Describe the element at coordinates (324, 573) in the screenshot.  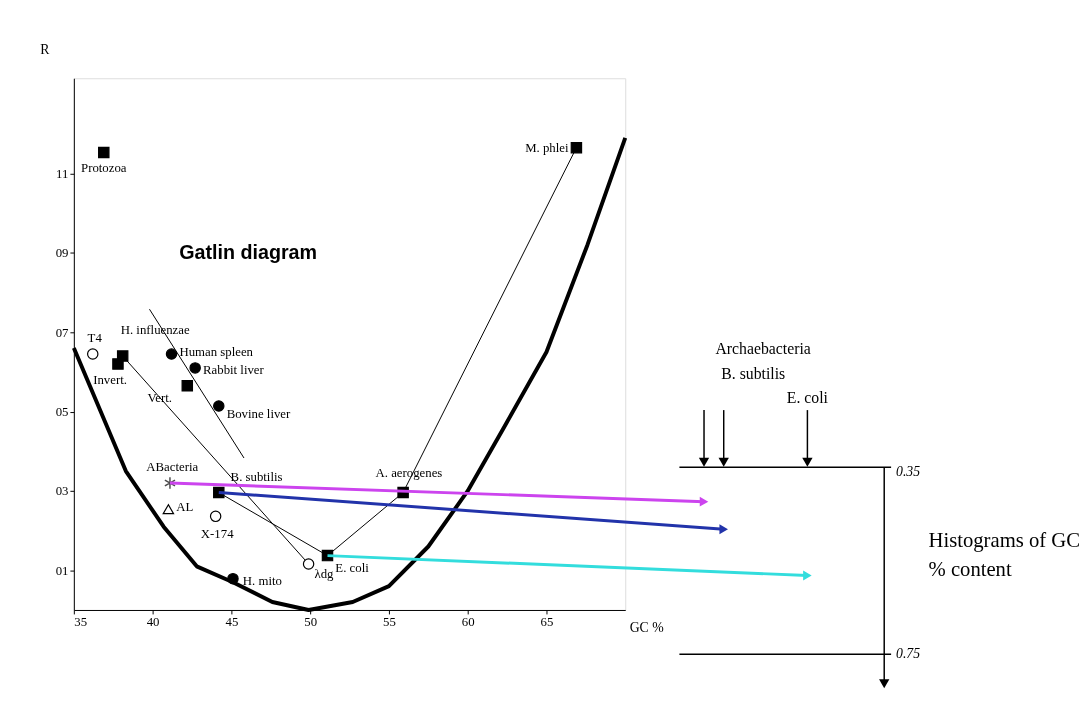
I see `annotation: λdg` at that location.